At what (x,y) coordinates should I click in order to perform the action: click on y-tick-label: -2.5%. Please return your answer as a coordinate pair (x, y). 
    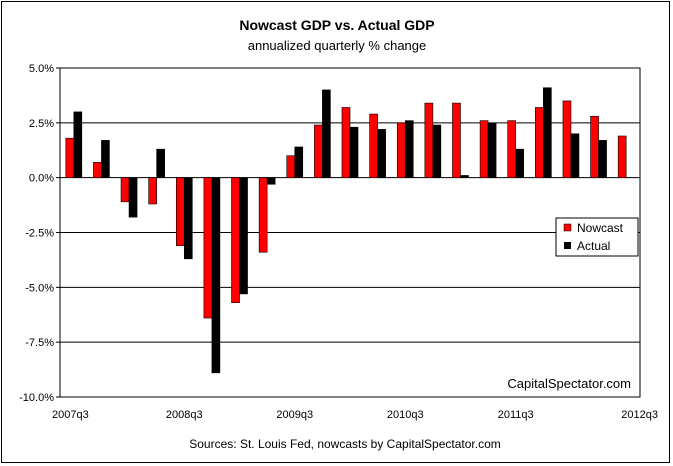
    Looking at the image, I should click on (39, 234).